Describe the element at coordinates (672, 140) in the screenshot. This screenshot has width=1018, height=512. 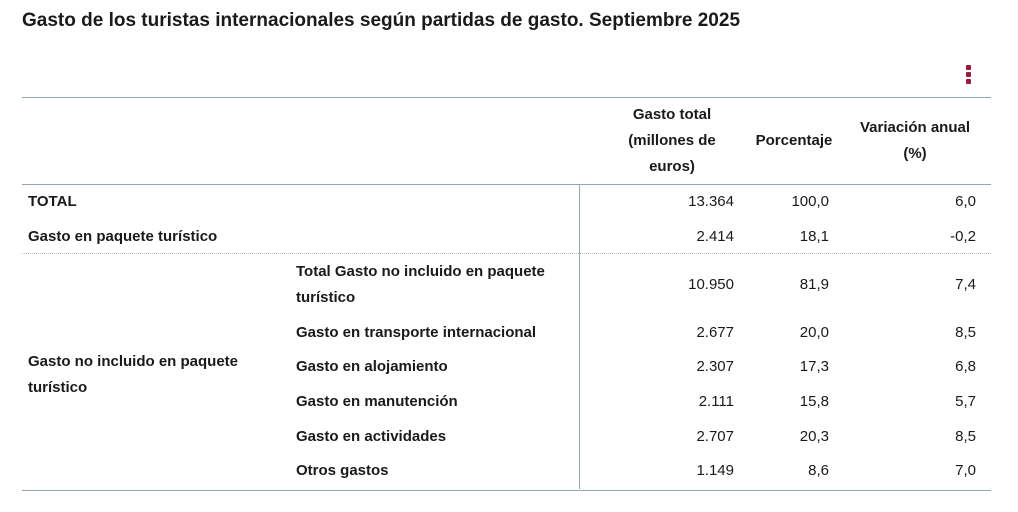
I see `header-gasto-total: Gasto total (millones de euros)` at that location.